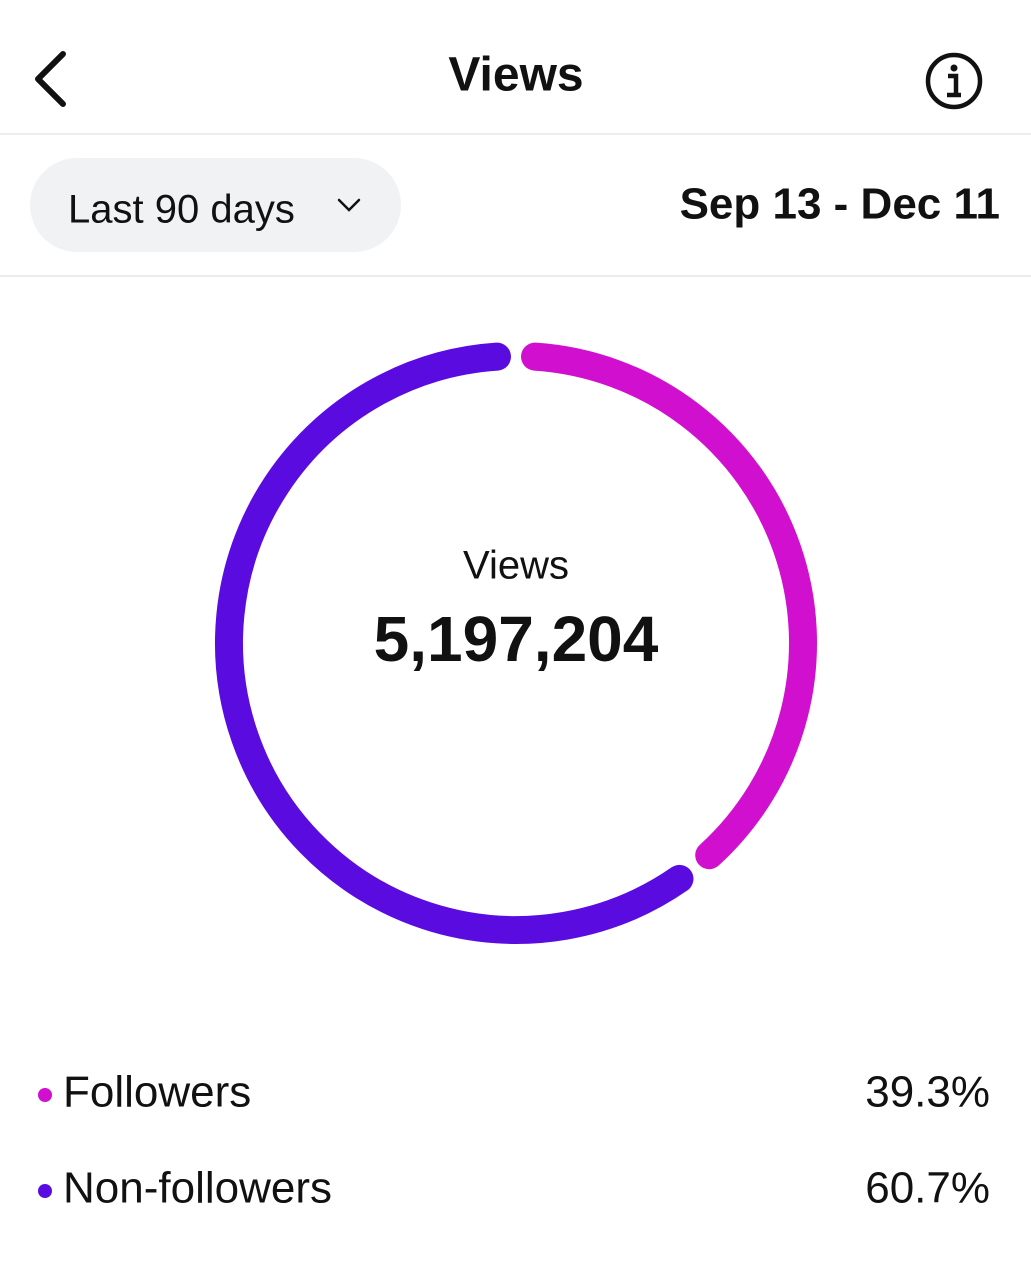 The height and width of the screenshot is (1280, 1031). I want to click on page-title: Views, so click(515, 75).